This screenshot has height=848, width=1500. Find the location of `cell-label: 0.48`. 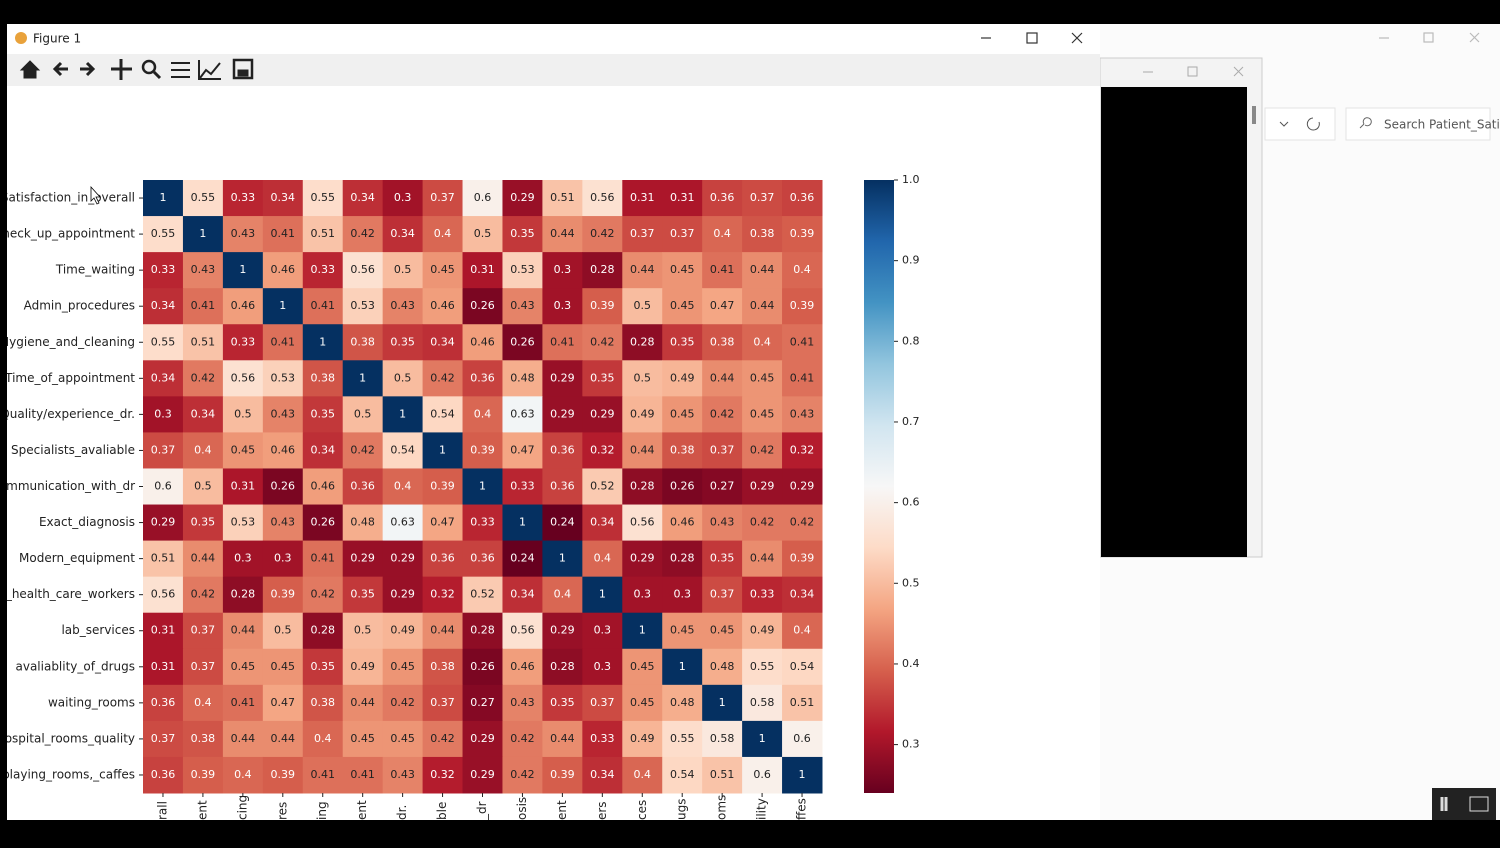

cell-label: 0.48 is located at coordinates (362, 522).